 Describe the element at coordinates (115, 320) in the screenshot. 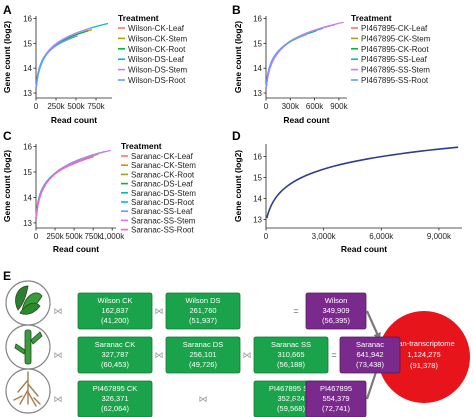

I see `sample-box-sub: (41,200)` at that location.